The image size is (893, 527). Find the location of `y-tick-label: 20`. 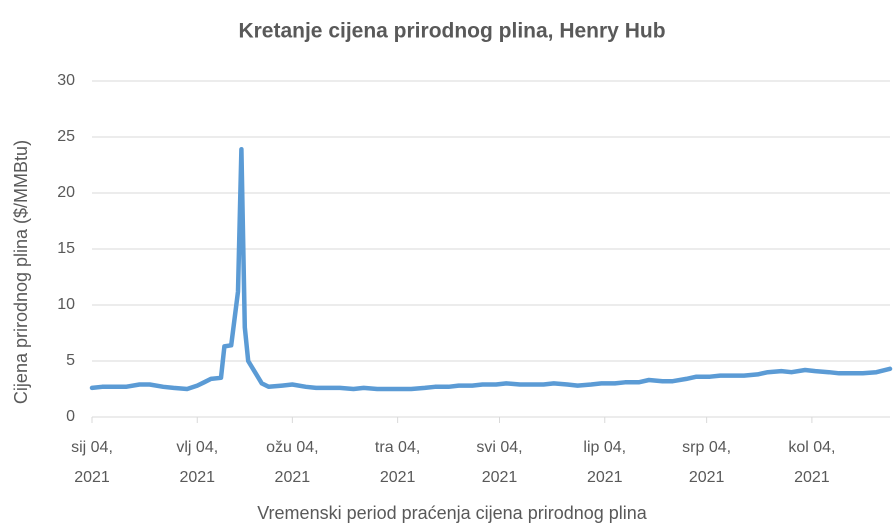

y-tick-label: 20 is located at coordinates (66, 192).